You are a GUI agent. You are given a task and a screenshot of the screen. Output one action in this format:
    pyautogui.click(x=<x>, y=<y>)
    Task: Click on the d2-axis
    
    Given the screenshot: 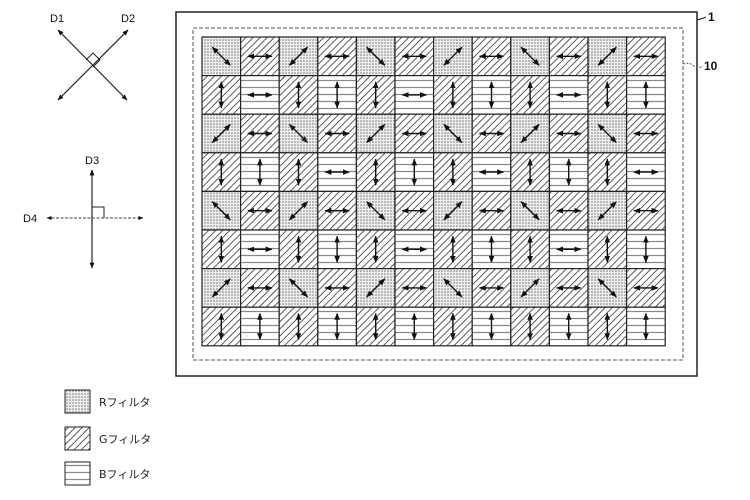 What is the action you would take?
    pyautogui.click(x=93, y=65)
    